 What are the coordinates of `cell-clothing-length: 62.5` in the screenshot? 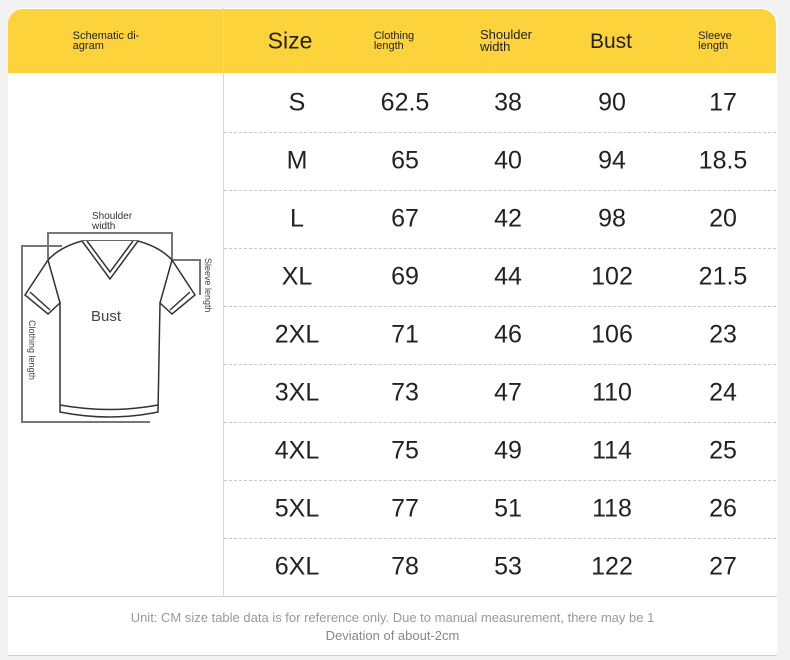 It's located at (405, 102).